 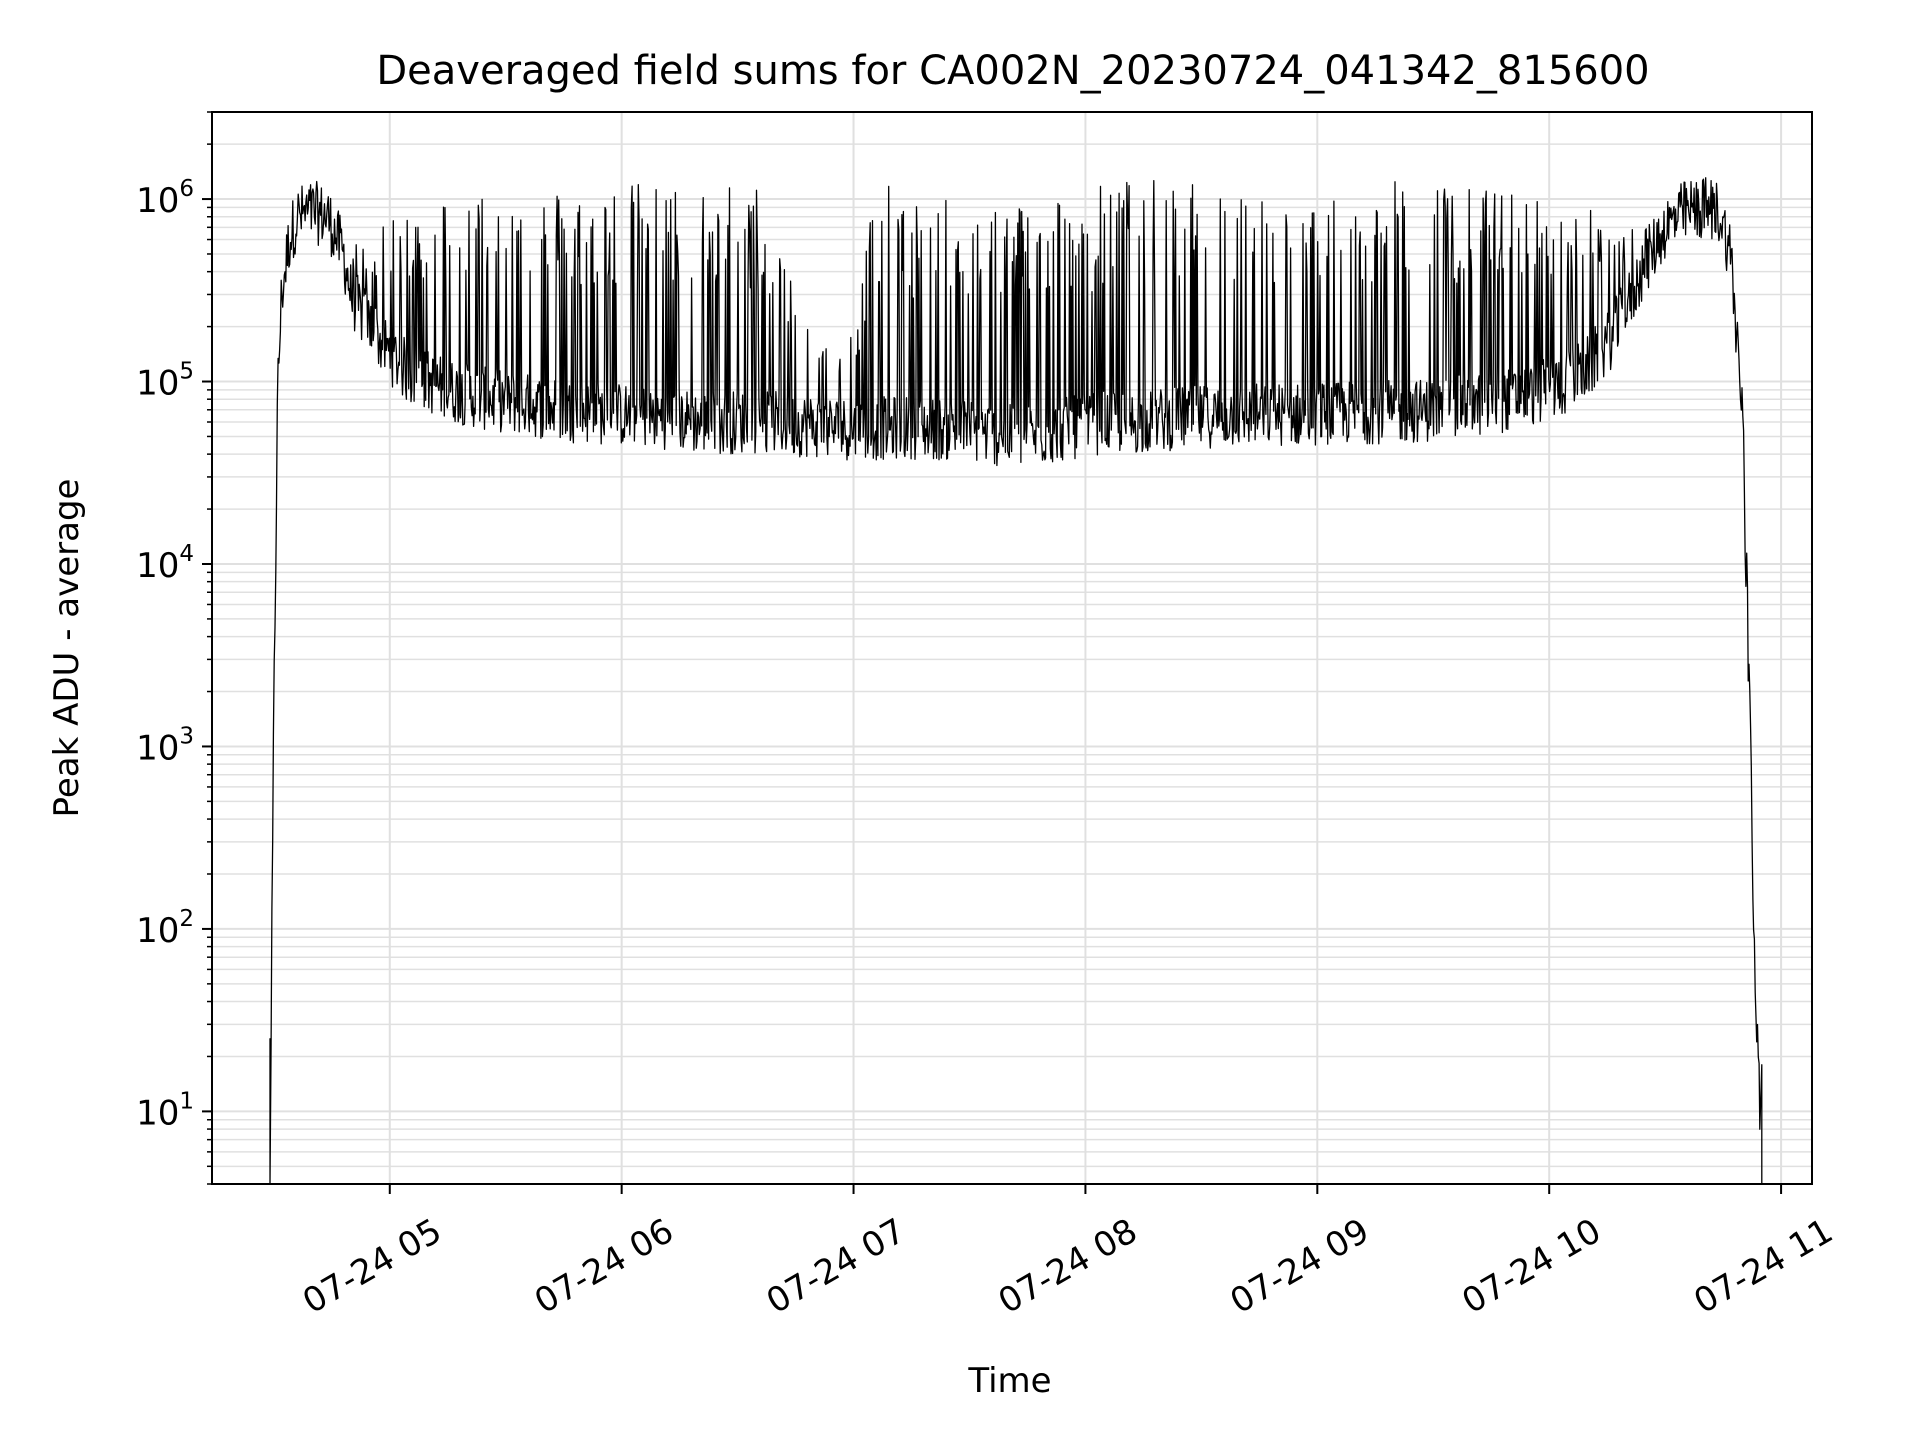 I want to click on y-tick-label: 10⁶, so click(x=165, y=198).